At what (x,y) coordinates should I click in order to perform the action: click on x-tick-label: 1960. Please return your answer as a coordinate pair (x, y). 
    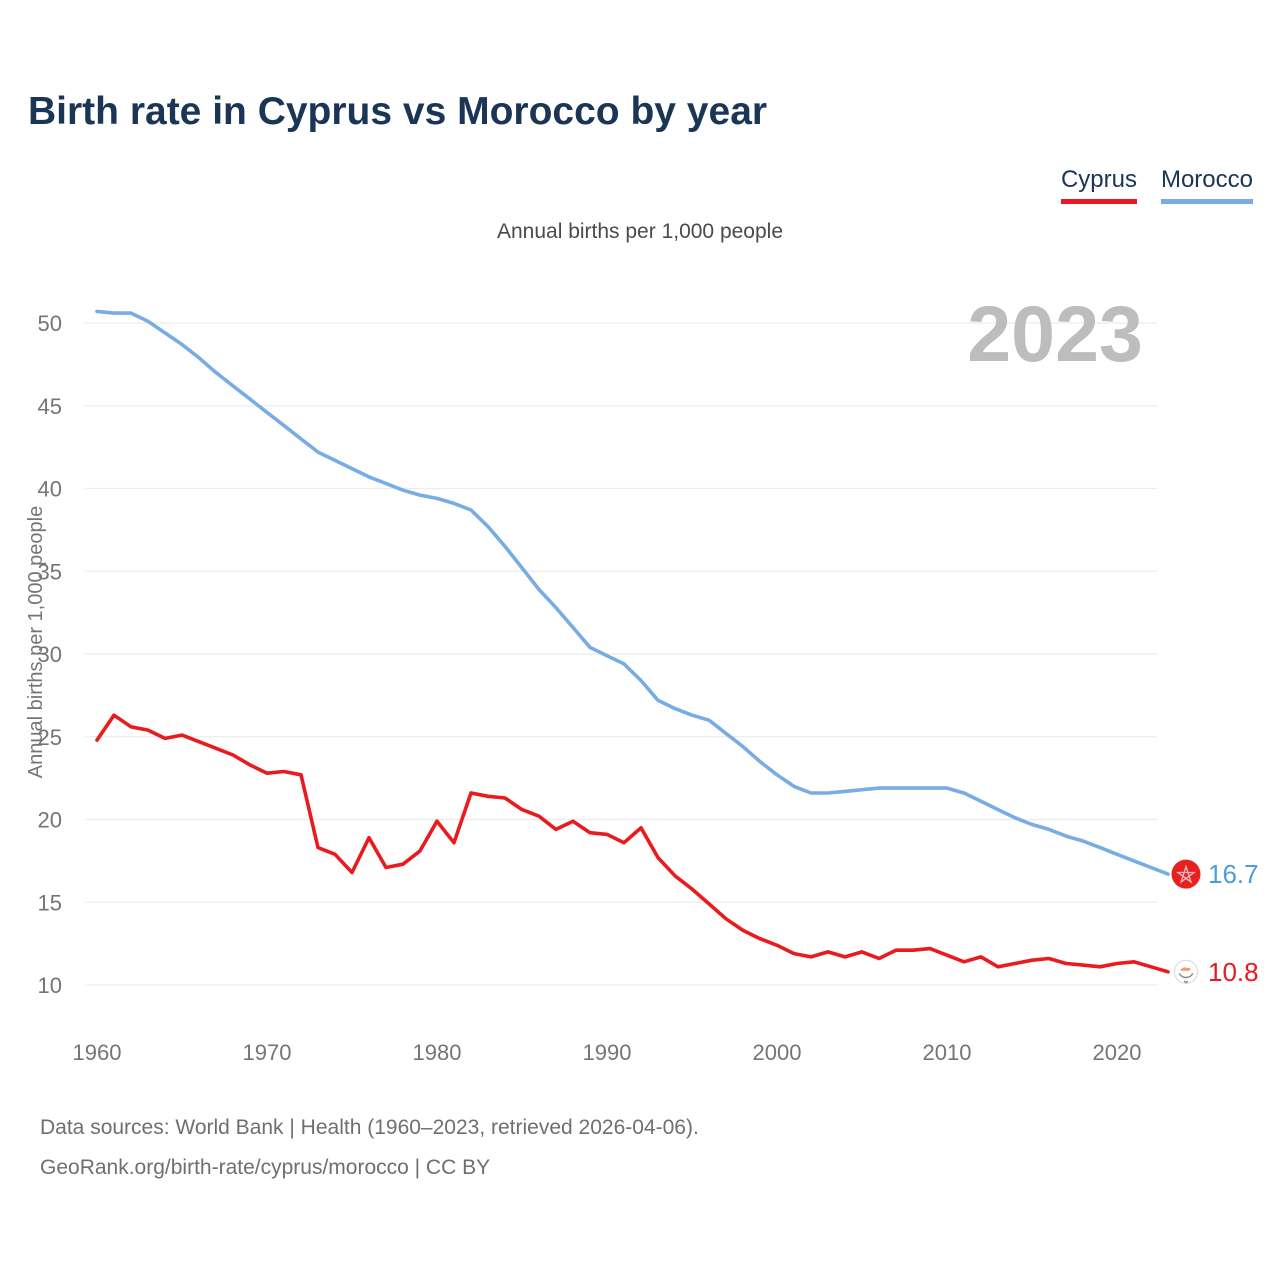
    Looking at the image, I should click on (97, 1052).